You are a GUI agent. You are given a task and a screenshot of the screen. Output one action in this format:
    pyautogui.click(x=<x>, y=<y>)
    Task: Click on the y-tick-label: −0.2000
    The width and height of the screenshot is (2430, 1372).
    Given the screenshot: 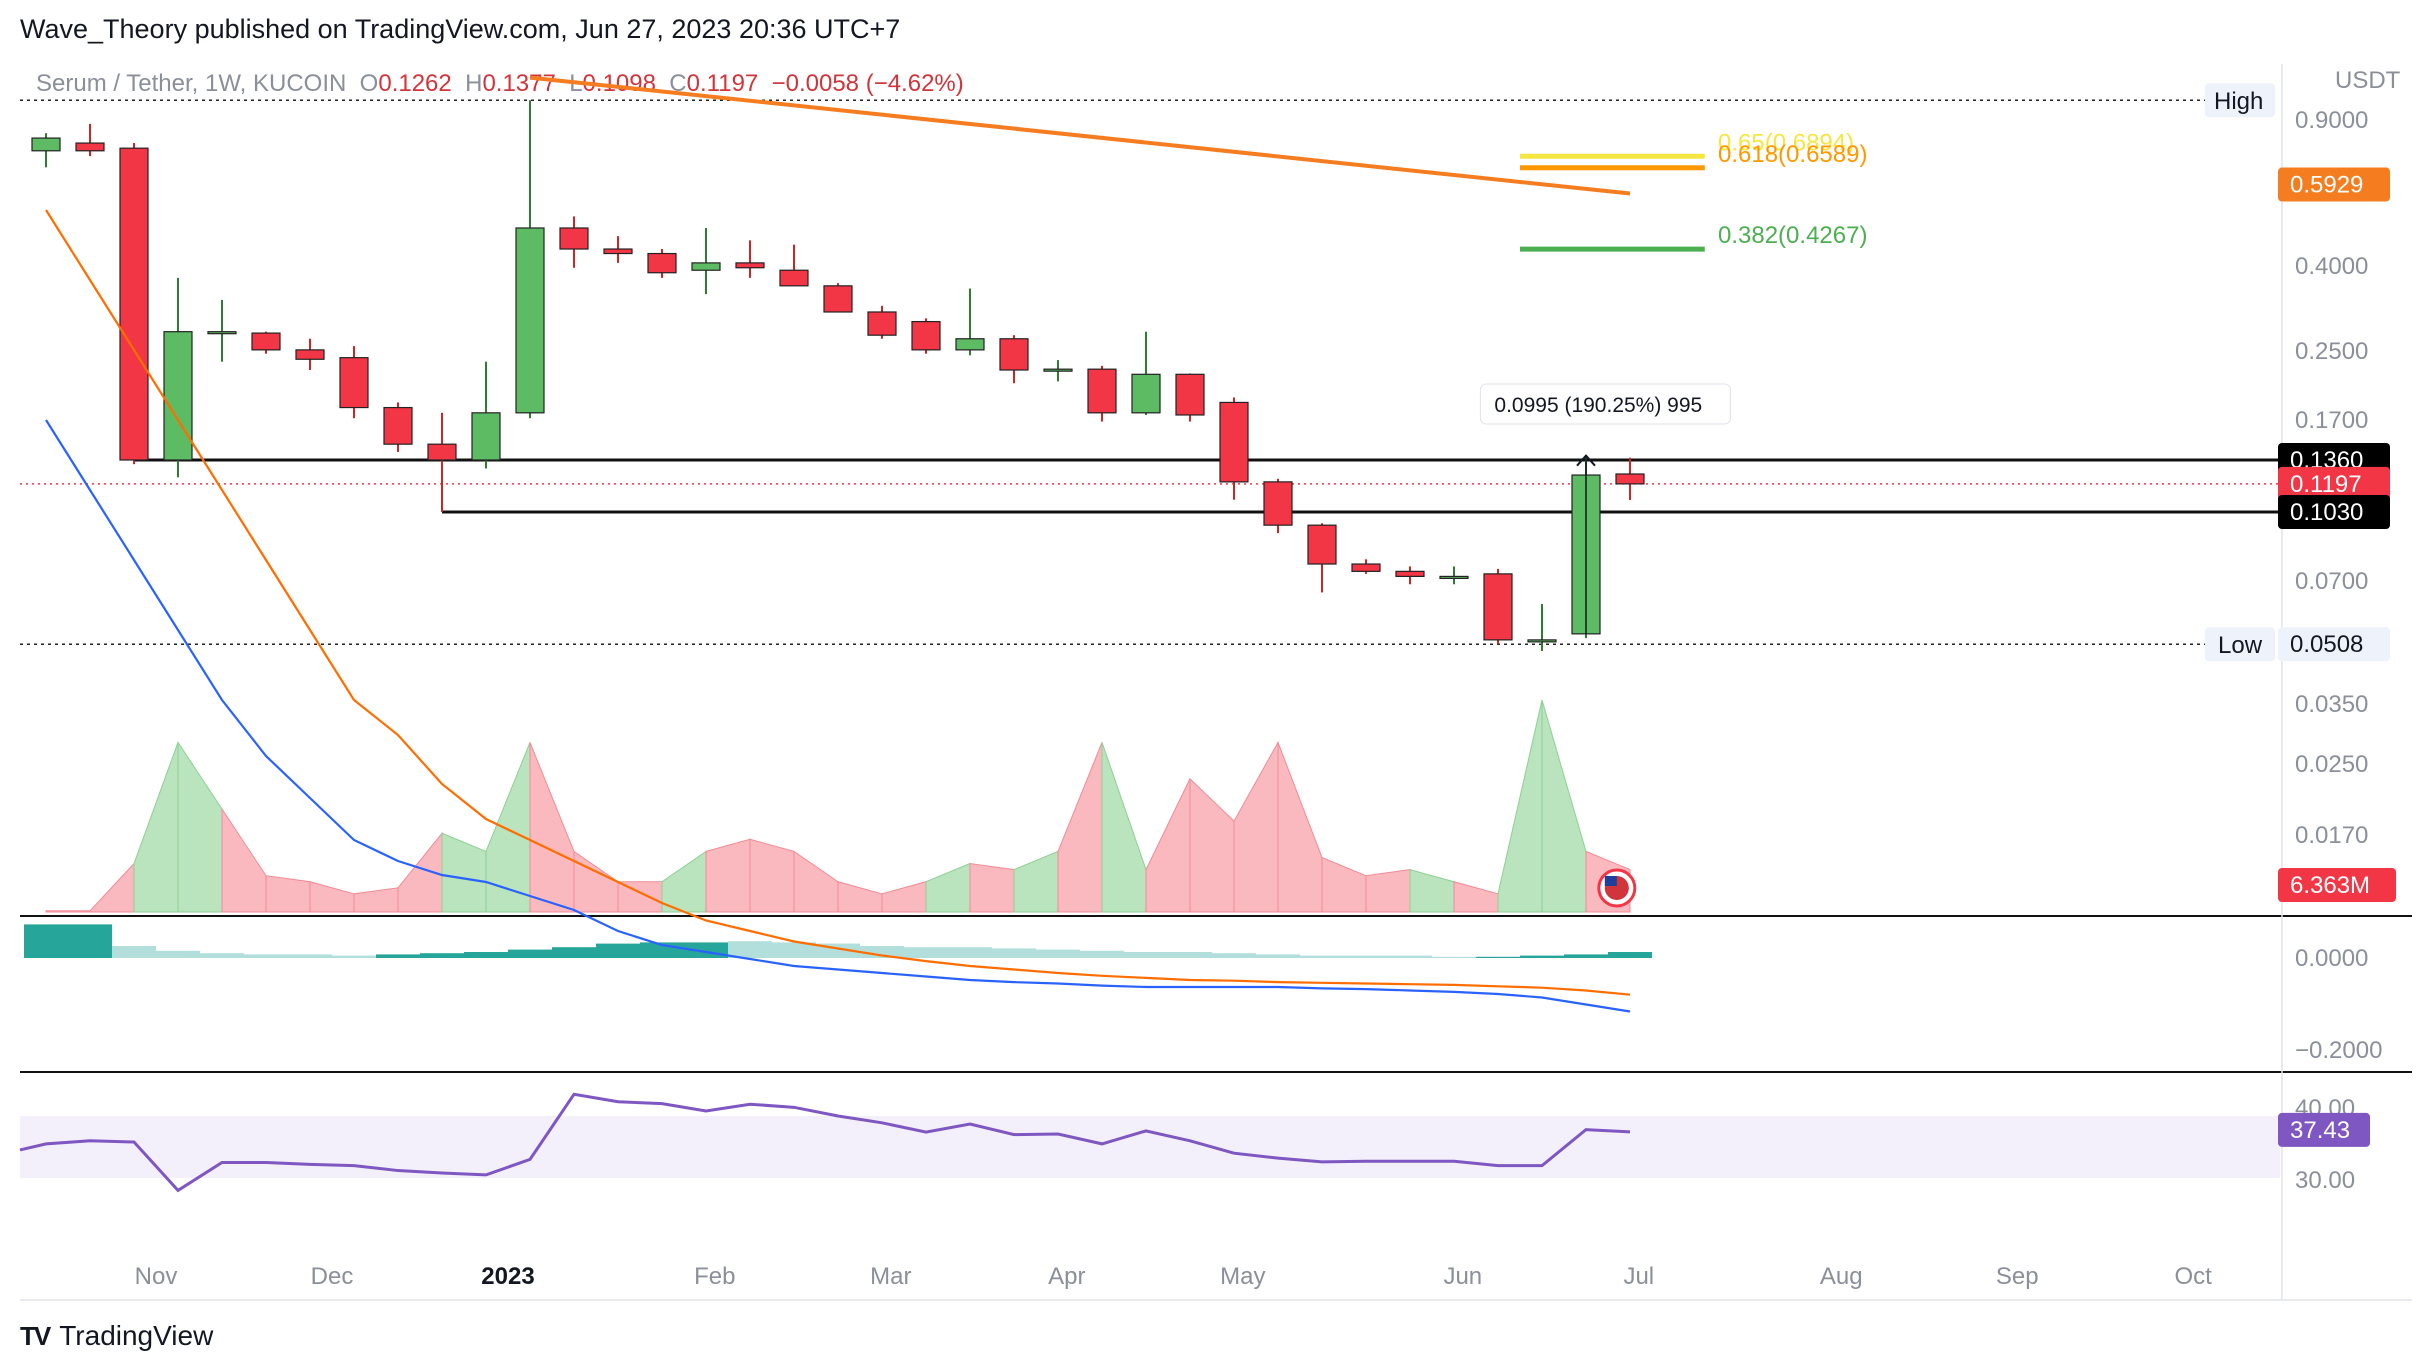 What is the action you would take?
    pyautogui.click(x=2338, y=1050)
    